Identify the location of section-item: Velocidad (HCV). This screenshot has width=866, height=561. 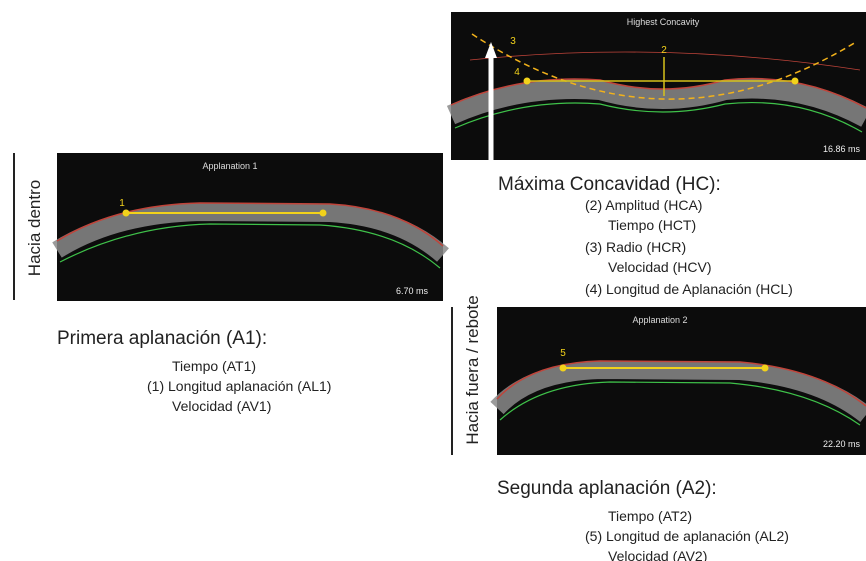
(660, 267).